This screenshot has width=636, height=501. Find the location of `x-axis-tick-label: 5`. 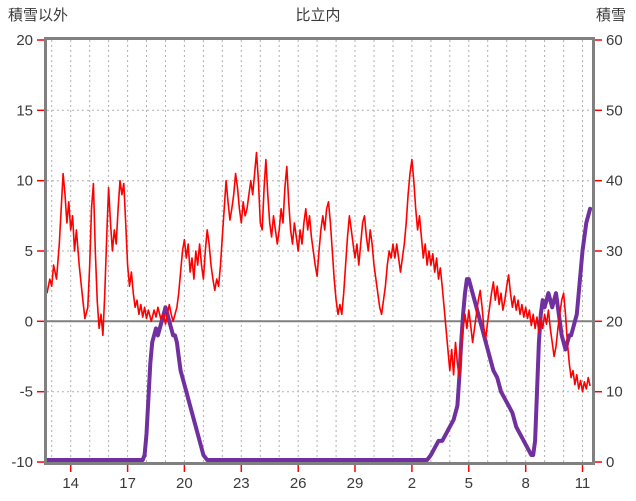

x-axis-tick-label: 5 is located at coordinates (469, 483).